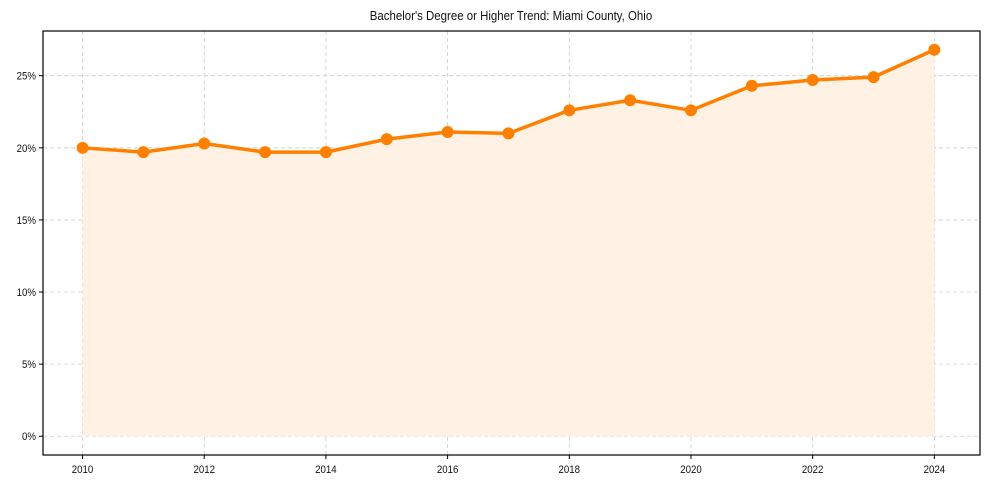 This screenshot has width=989, height=490. I want to click on y-tick-label: 10%, so click(26, 294).